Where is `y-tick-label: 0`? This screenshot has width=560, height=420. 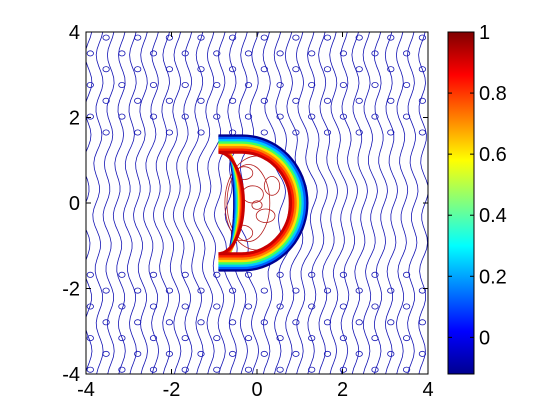
y-tick-label: 0 is located at coordinates (74, 204).